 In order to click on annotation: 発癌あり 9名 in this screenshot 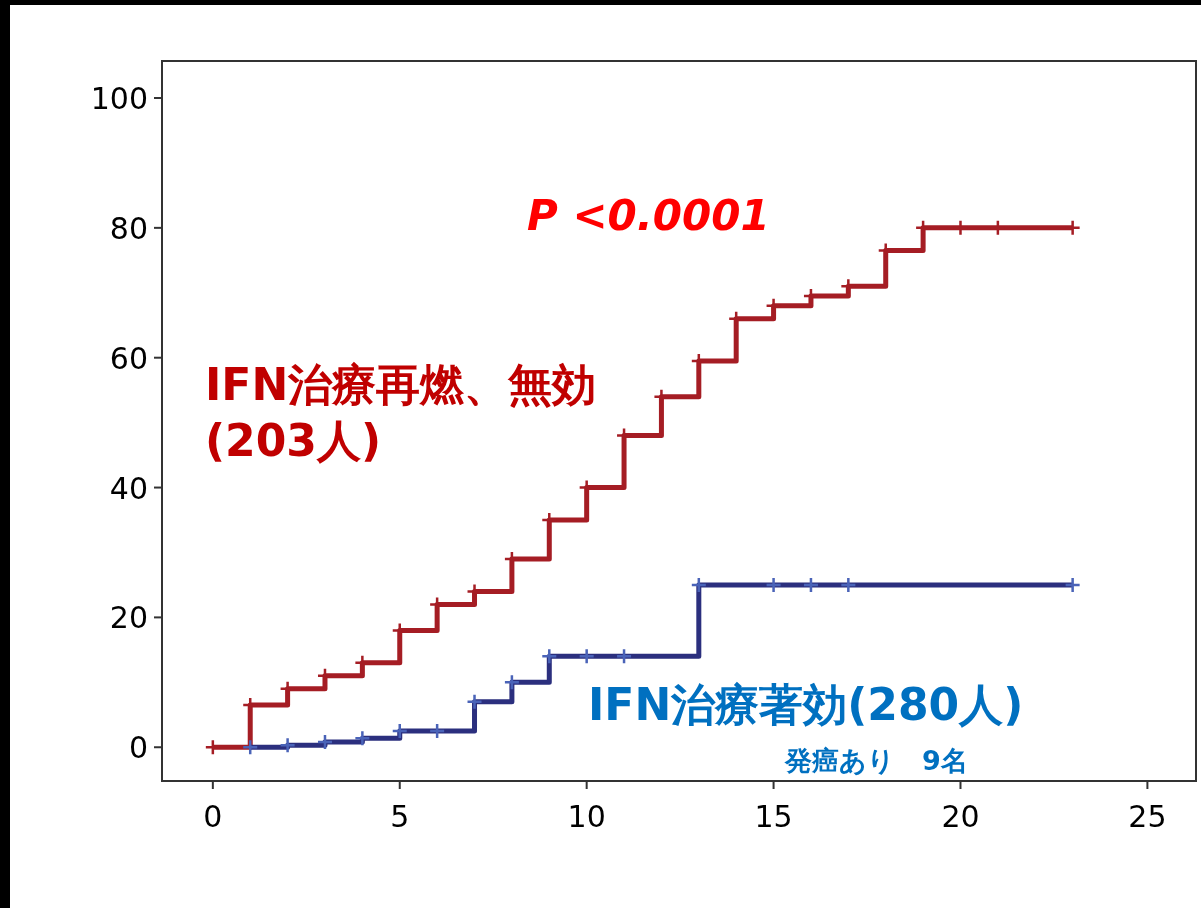, I will do `click(876, 760)`.